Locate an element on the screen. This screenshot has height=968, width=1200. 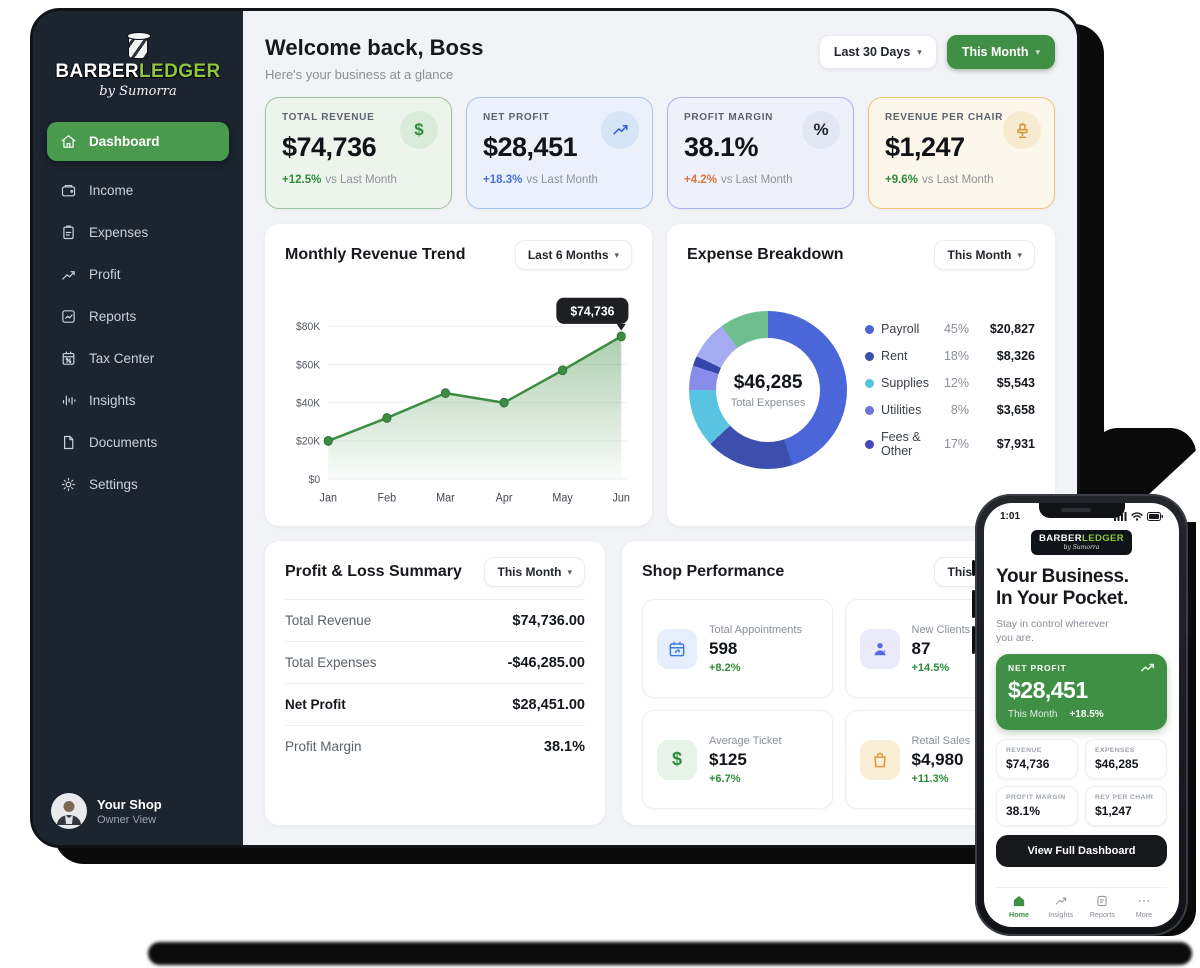
documents-icon is located at coordinates (69, 442).